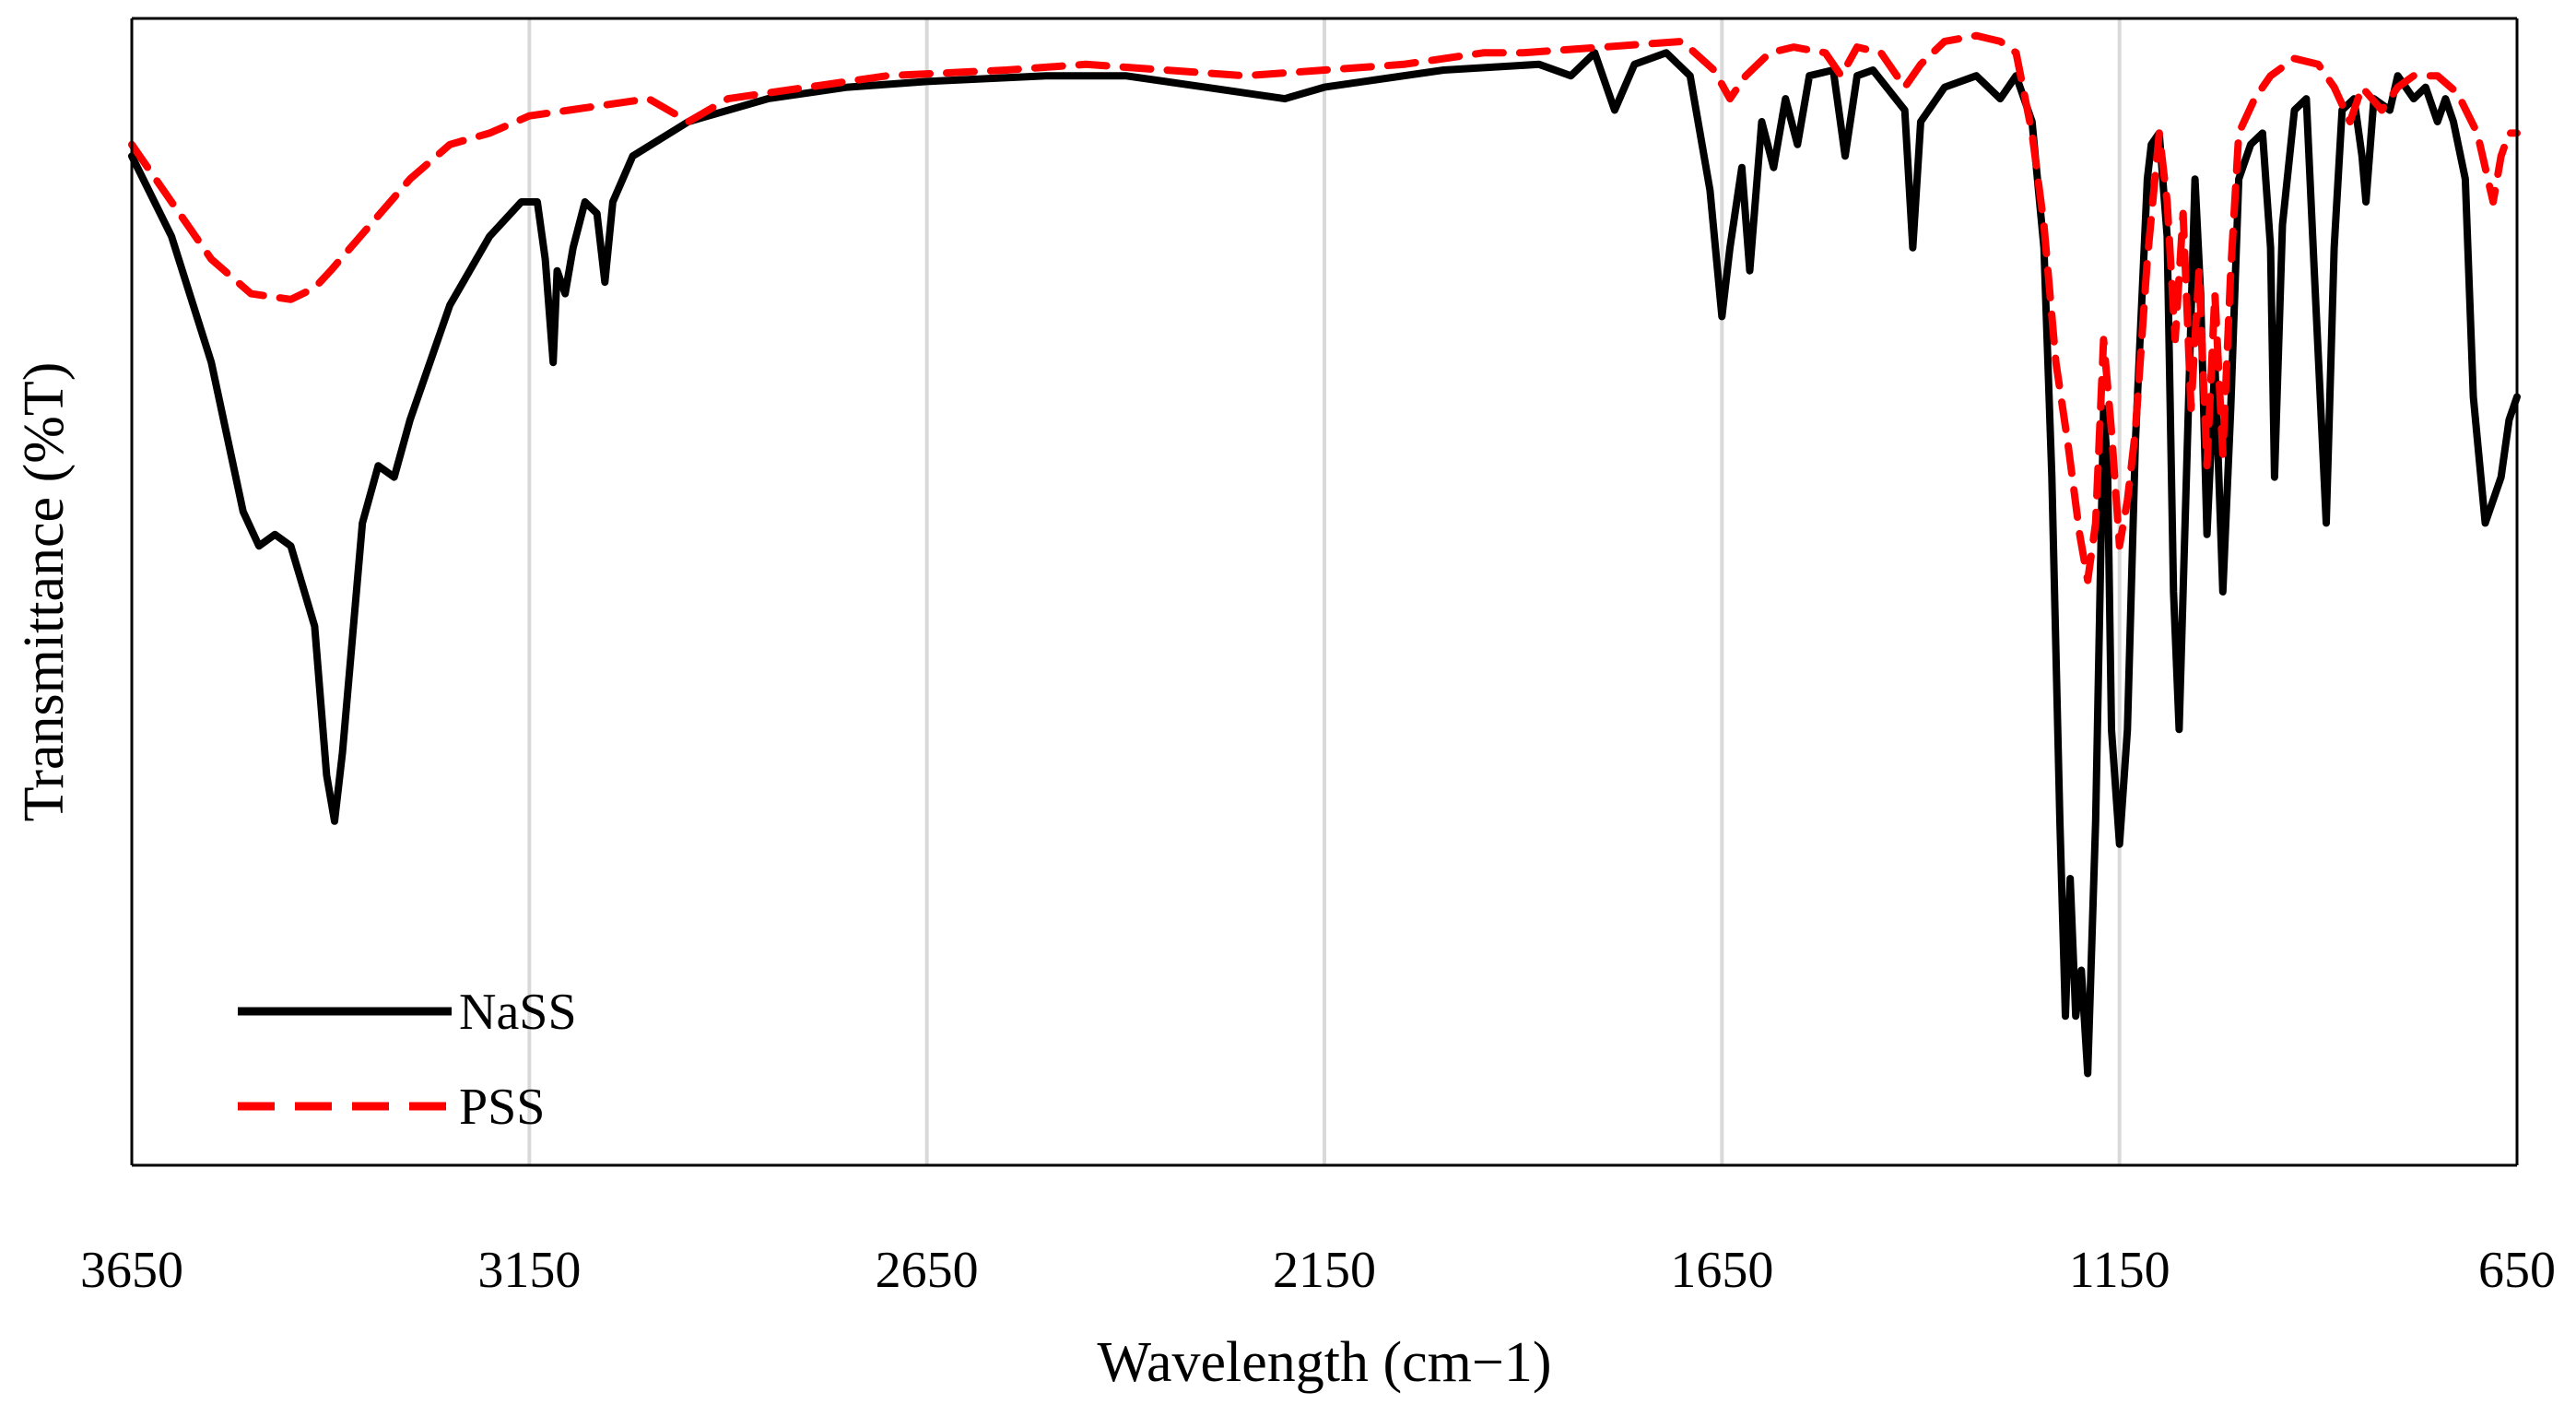  What do you see at coordinates (2517, 1270) in the screenshot?
I see `x-tick-label: 650` at bounding box center [2517, 1270].